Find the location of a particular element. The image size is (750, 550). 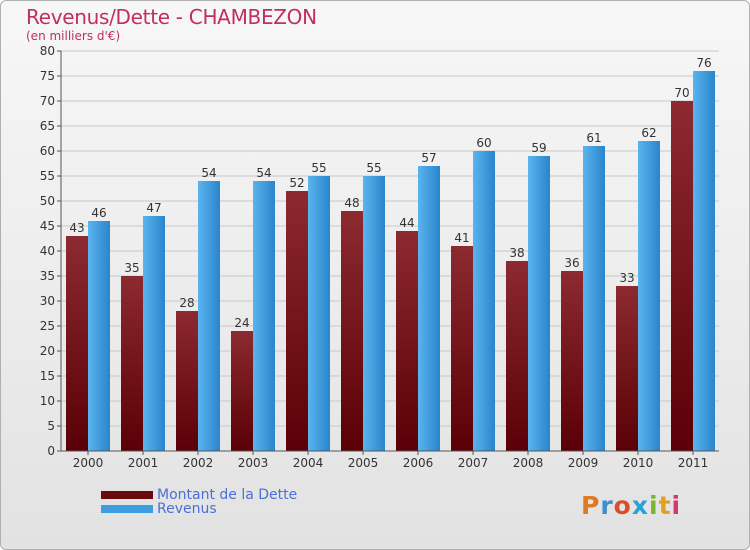

x-tick-label: 2006 is located at coordinates (418, 463).